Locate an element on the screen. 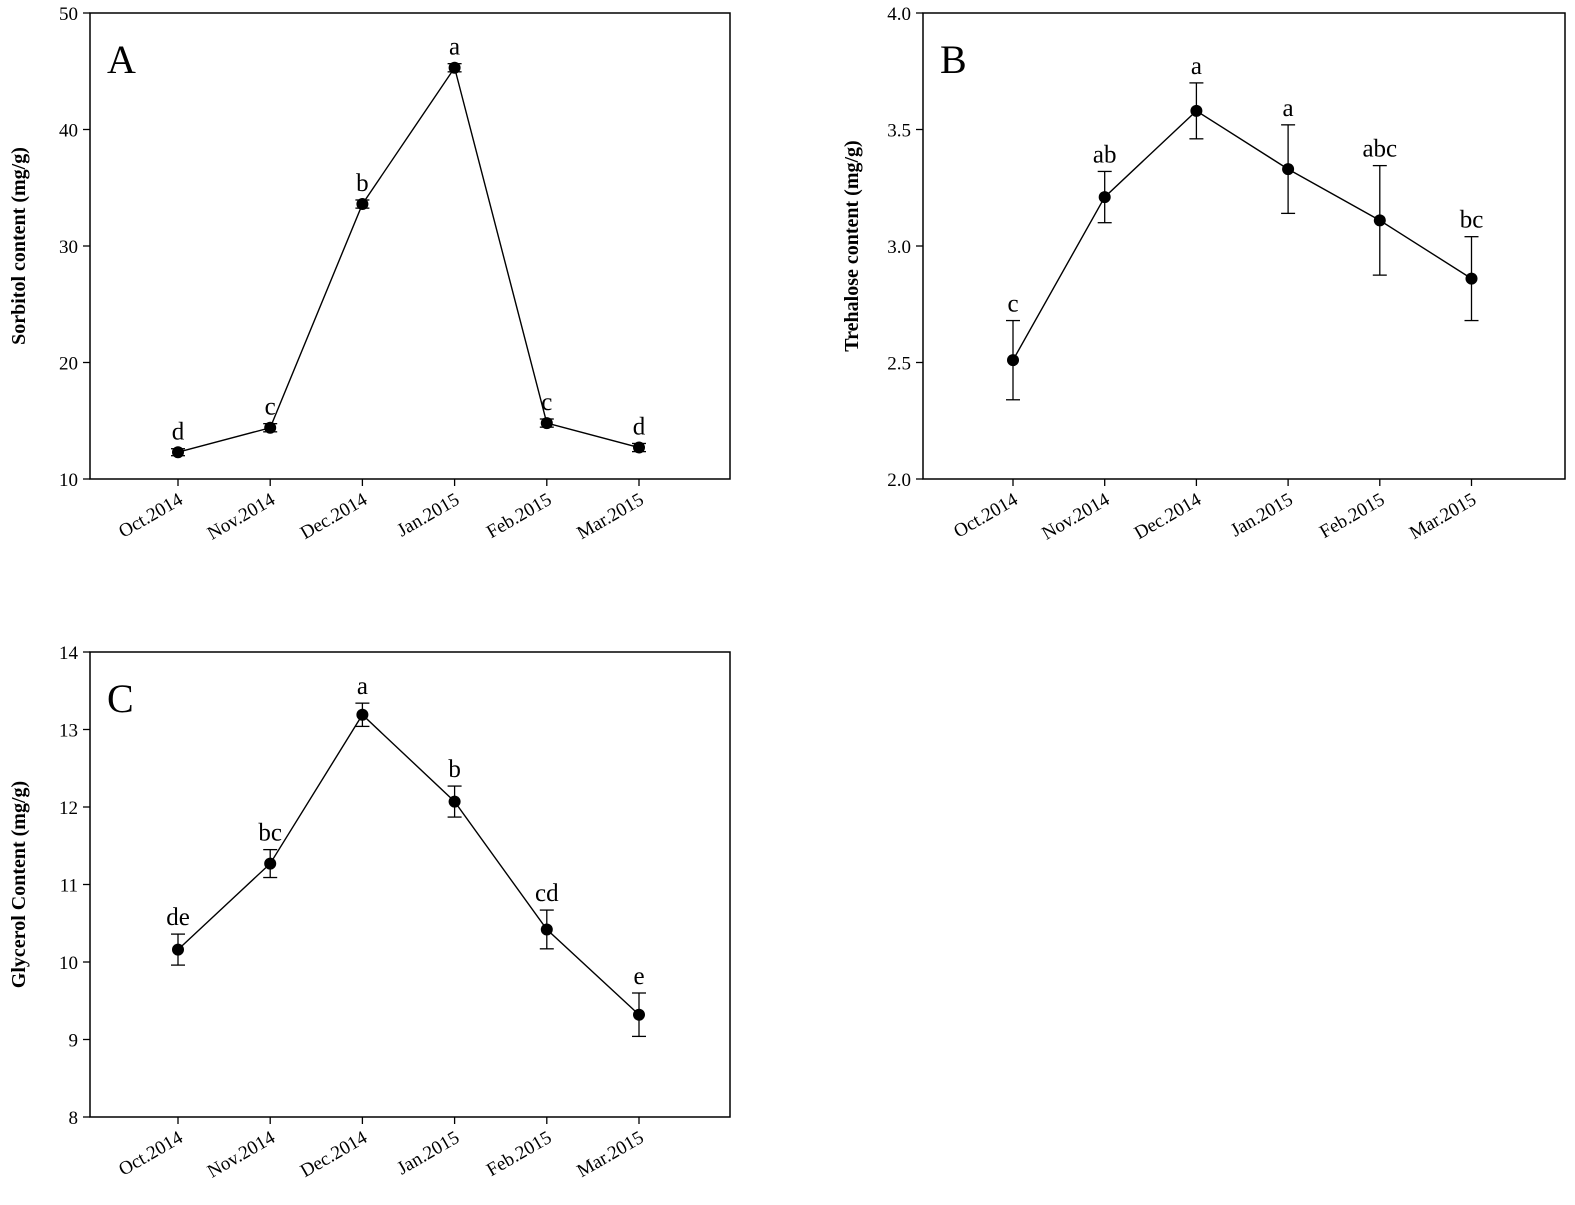 This screenshot has height=1205, width=1575. significance-label: abc is located at coordinates (1379, 149).